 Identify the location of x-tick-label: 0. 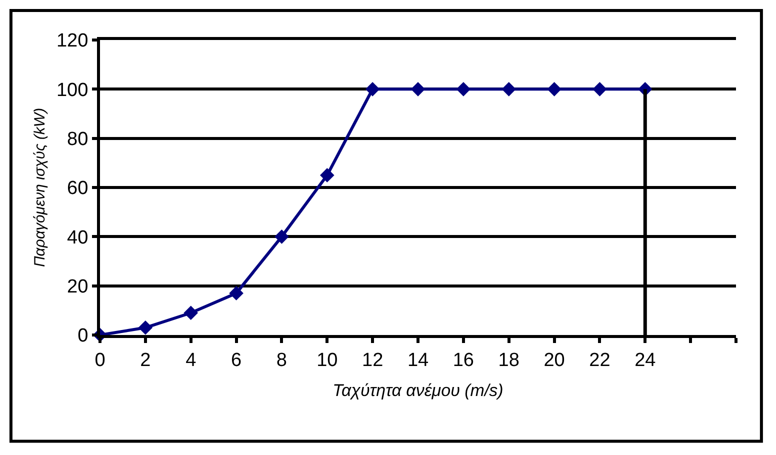
(100, 360).